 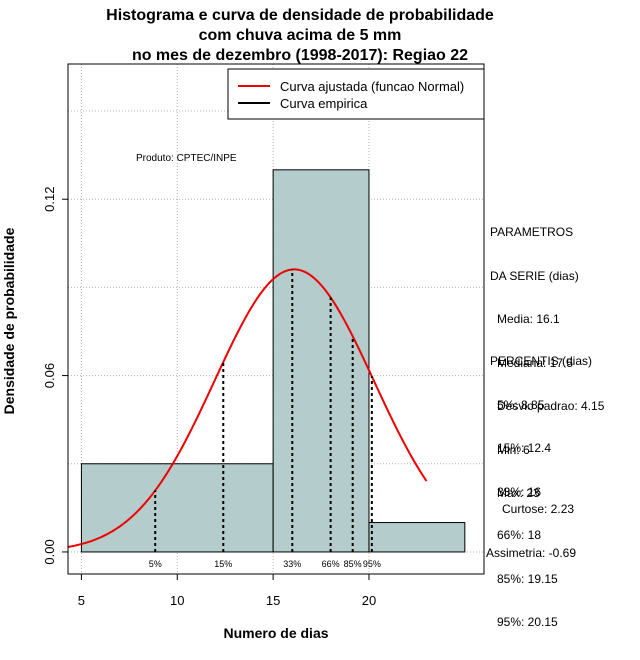 I want to click on percentil-5: 5%: 8.85, so click(x=521, y=404).